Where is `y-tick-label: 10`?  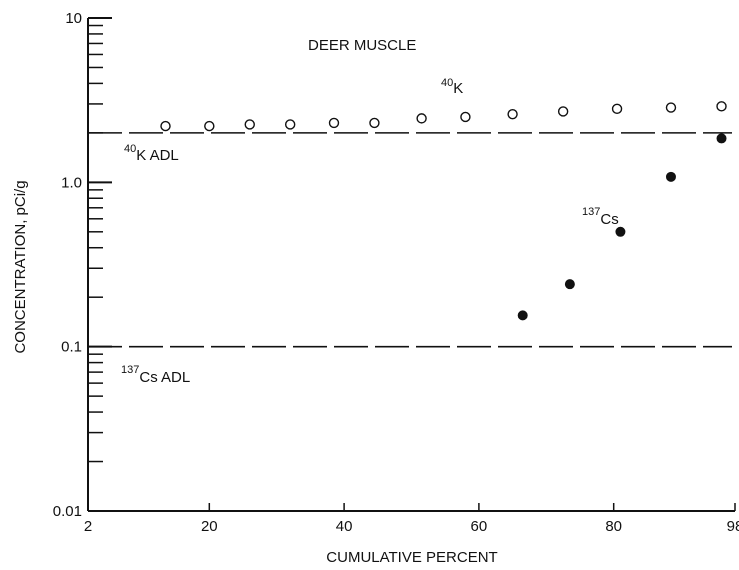
y-tick-label: 10 is located at coordinates (73, 18).